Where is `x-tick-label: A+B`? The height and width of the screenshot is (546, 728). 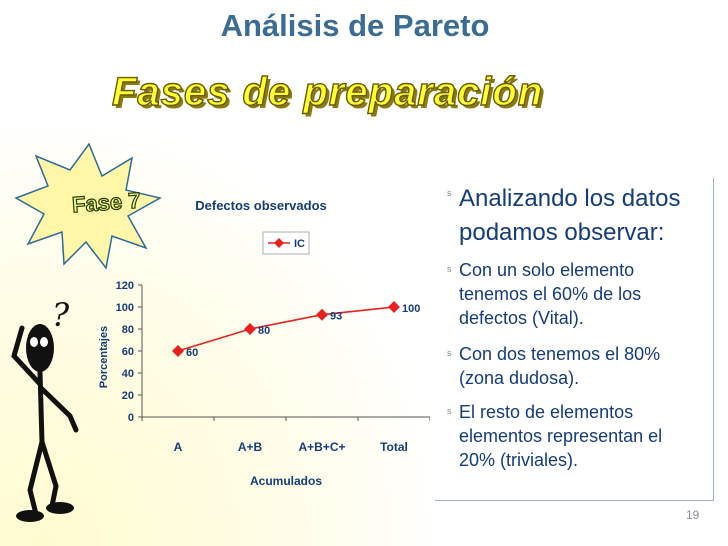 x-tick-label: A+B is located at coordinates (250, 447).